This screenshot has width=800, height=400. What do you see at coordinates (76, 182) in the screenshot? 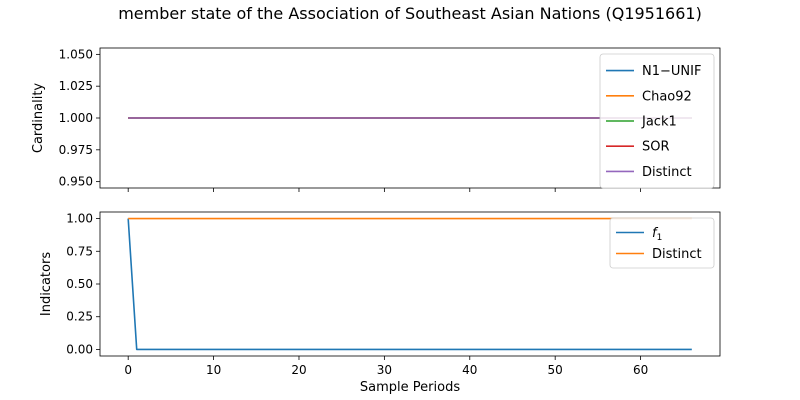
I see `y-tick-label: 0.950` at bounding box center [76, 182].